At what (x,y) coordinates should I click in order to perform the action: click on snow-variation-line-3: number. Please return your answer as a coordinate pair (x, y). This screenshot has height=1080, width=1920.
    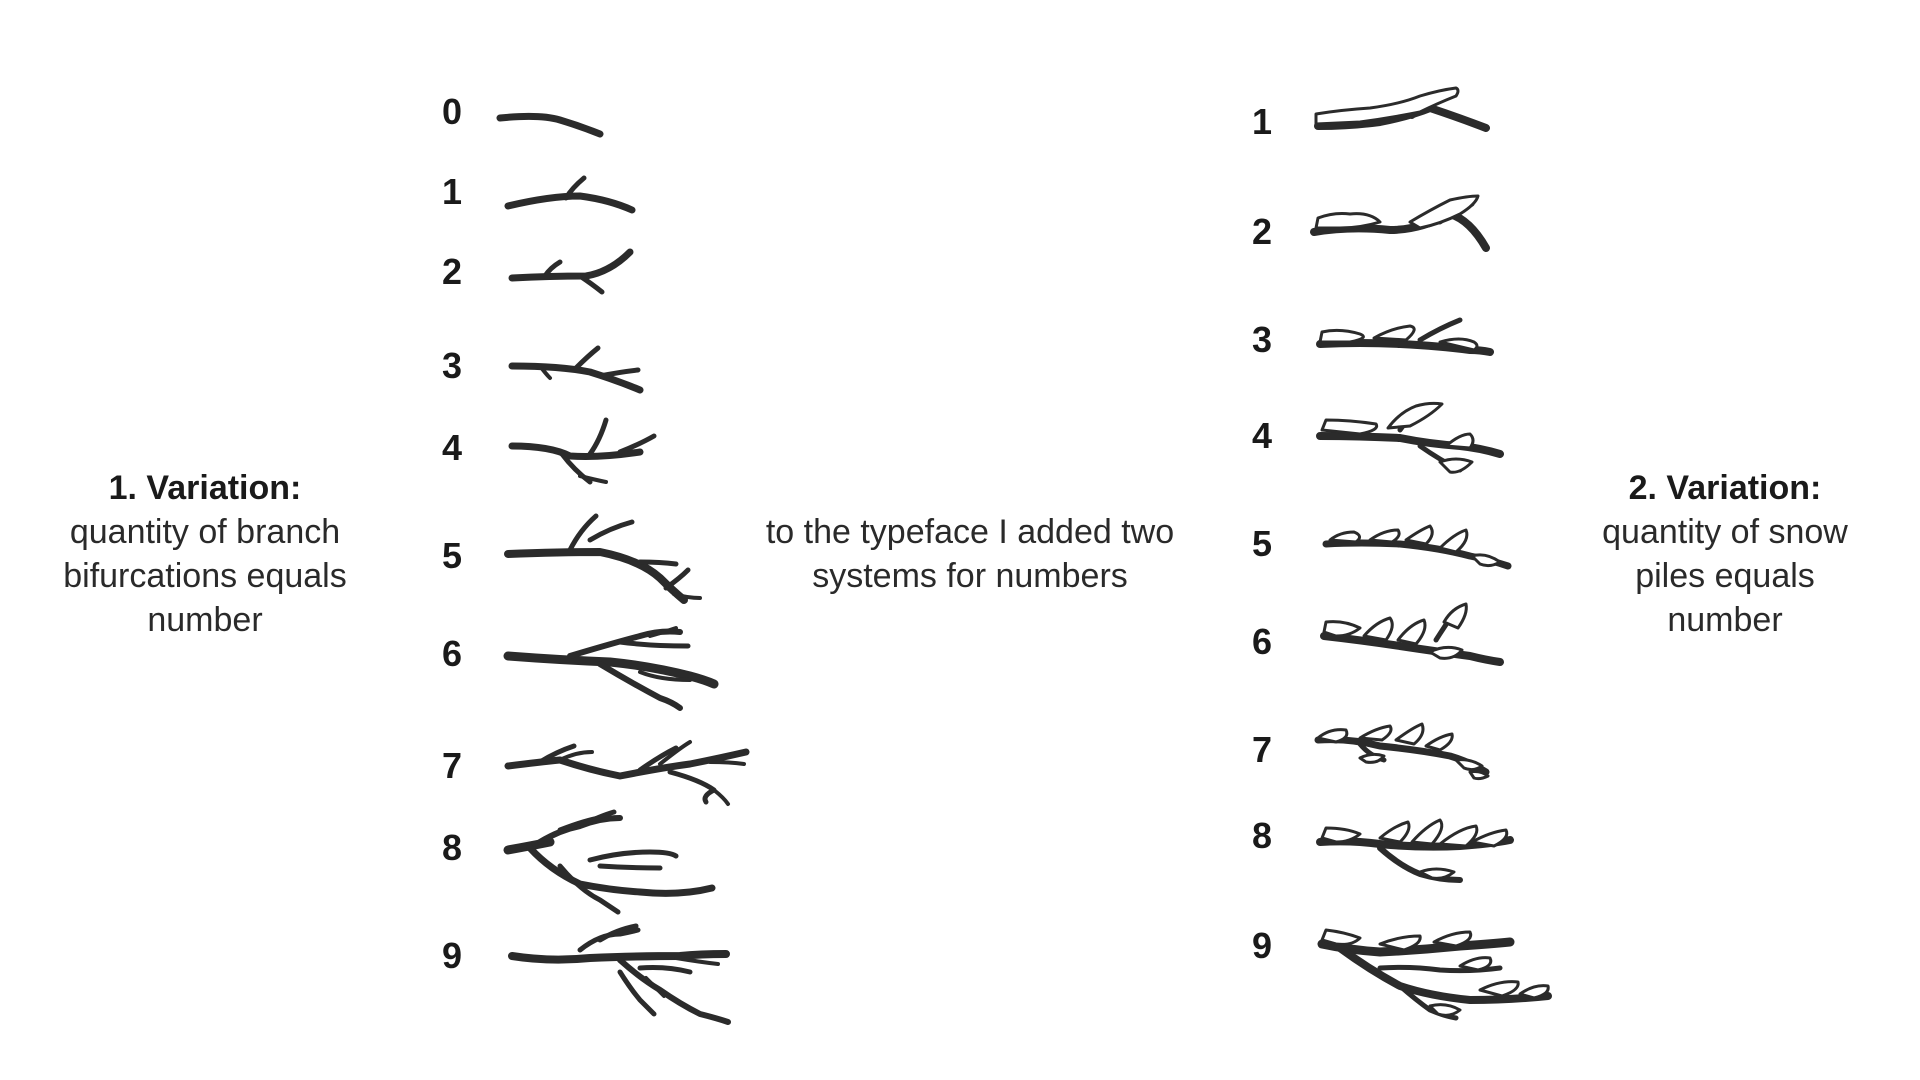
    Looking at the image, I should click on (1725, 620).